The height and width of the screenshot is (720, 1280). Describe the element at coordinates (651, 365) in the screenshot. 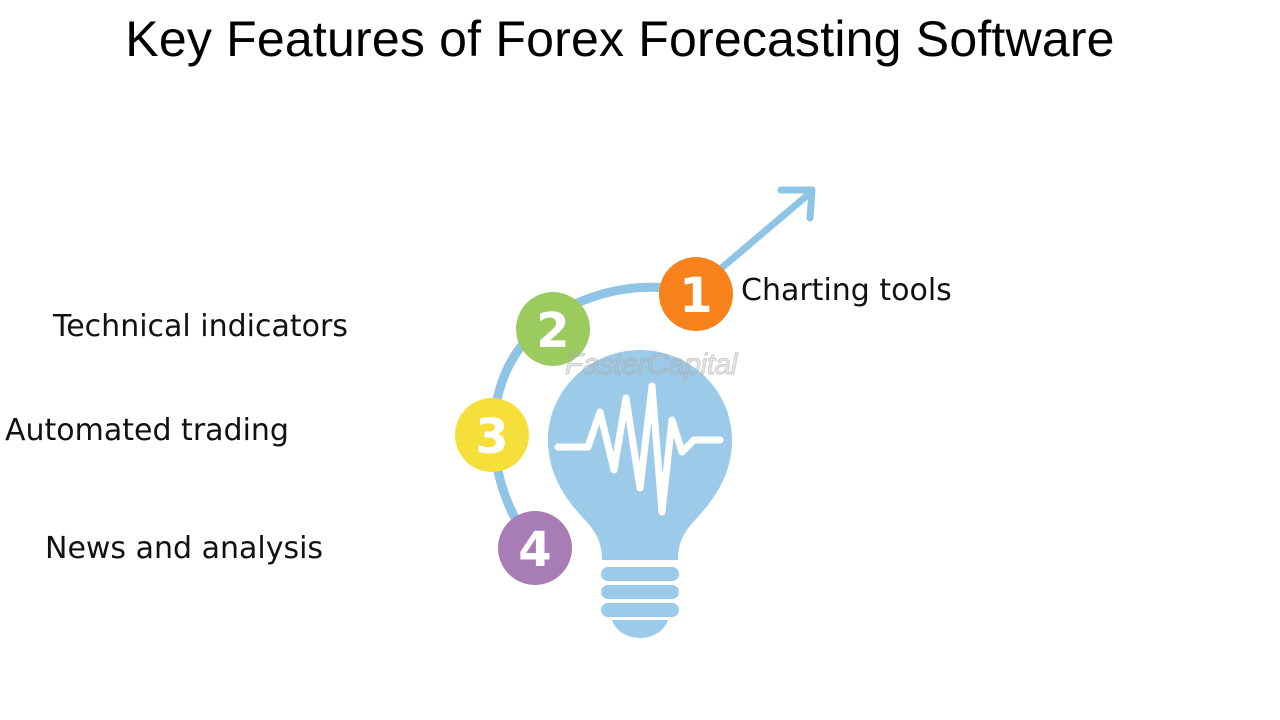

I see `watermark: FasterCapital` at that location.